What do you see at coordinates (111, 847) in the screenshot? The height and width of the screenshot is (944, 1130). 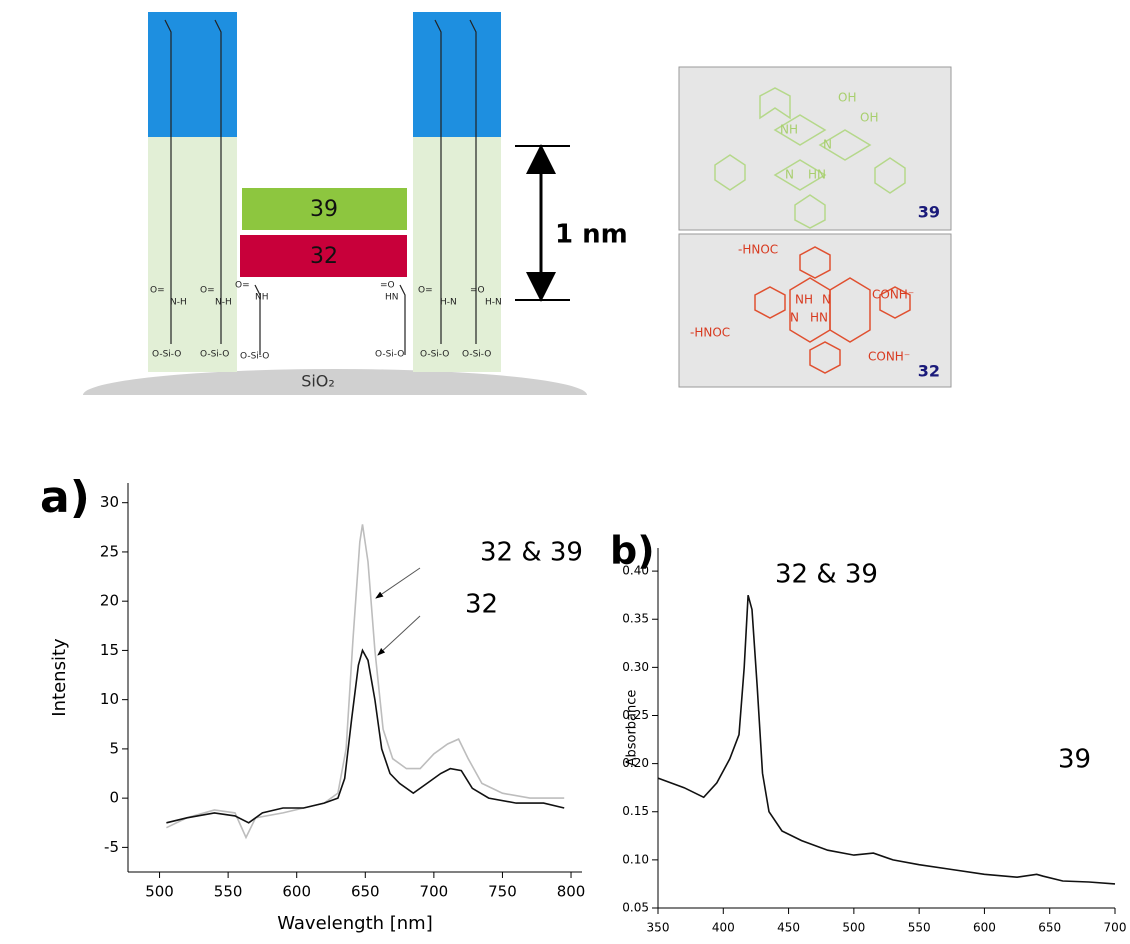 I see `y-tick-label: -5` at bounding box center [111, 847].